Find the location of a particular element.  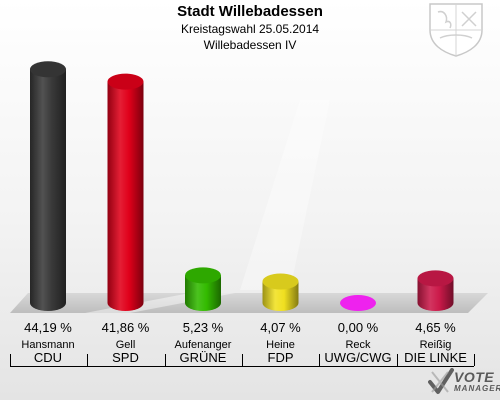

party-label-heine: FDP is located at coordinates (280, 357).